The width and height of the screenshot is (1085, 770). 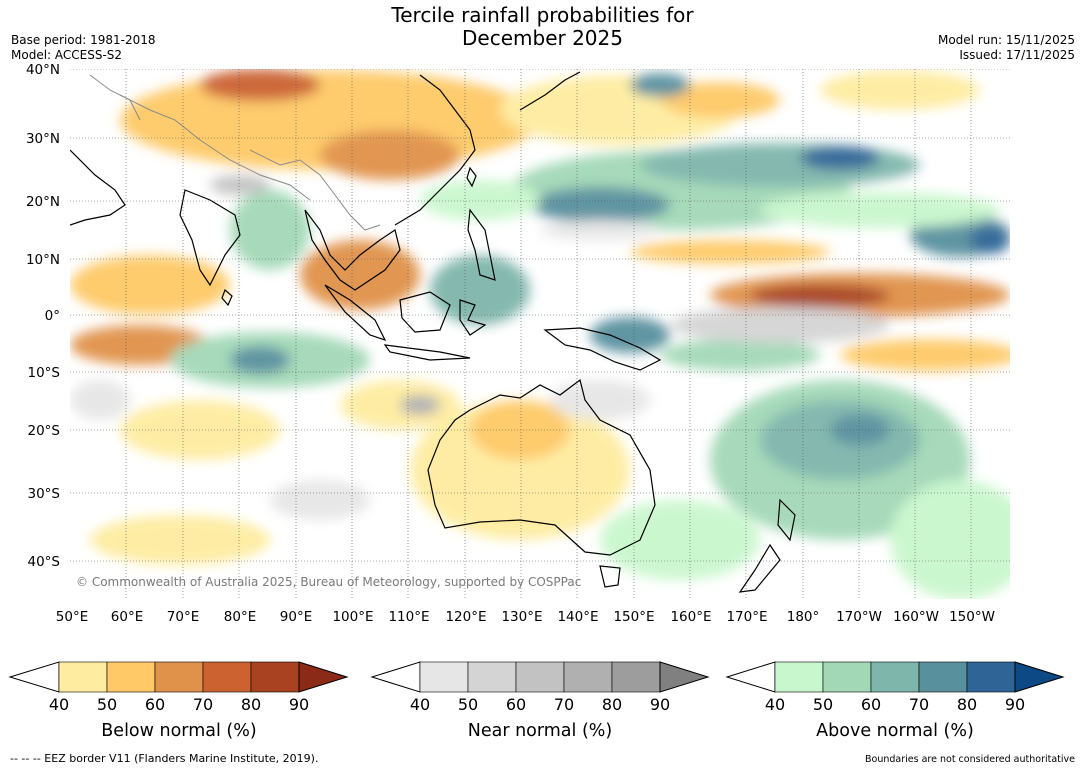 What do you see at coordinates (633, 617) in the screenshot?
I see `lon-label: 150°E` at bounding box center [633, 617].